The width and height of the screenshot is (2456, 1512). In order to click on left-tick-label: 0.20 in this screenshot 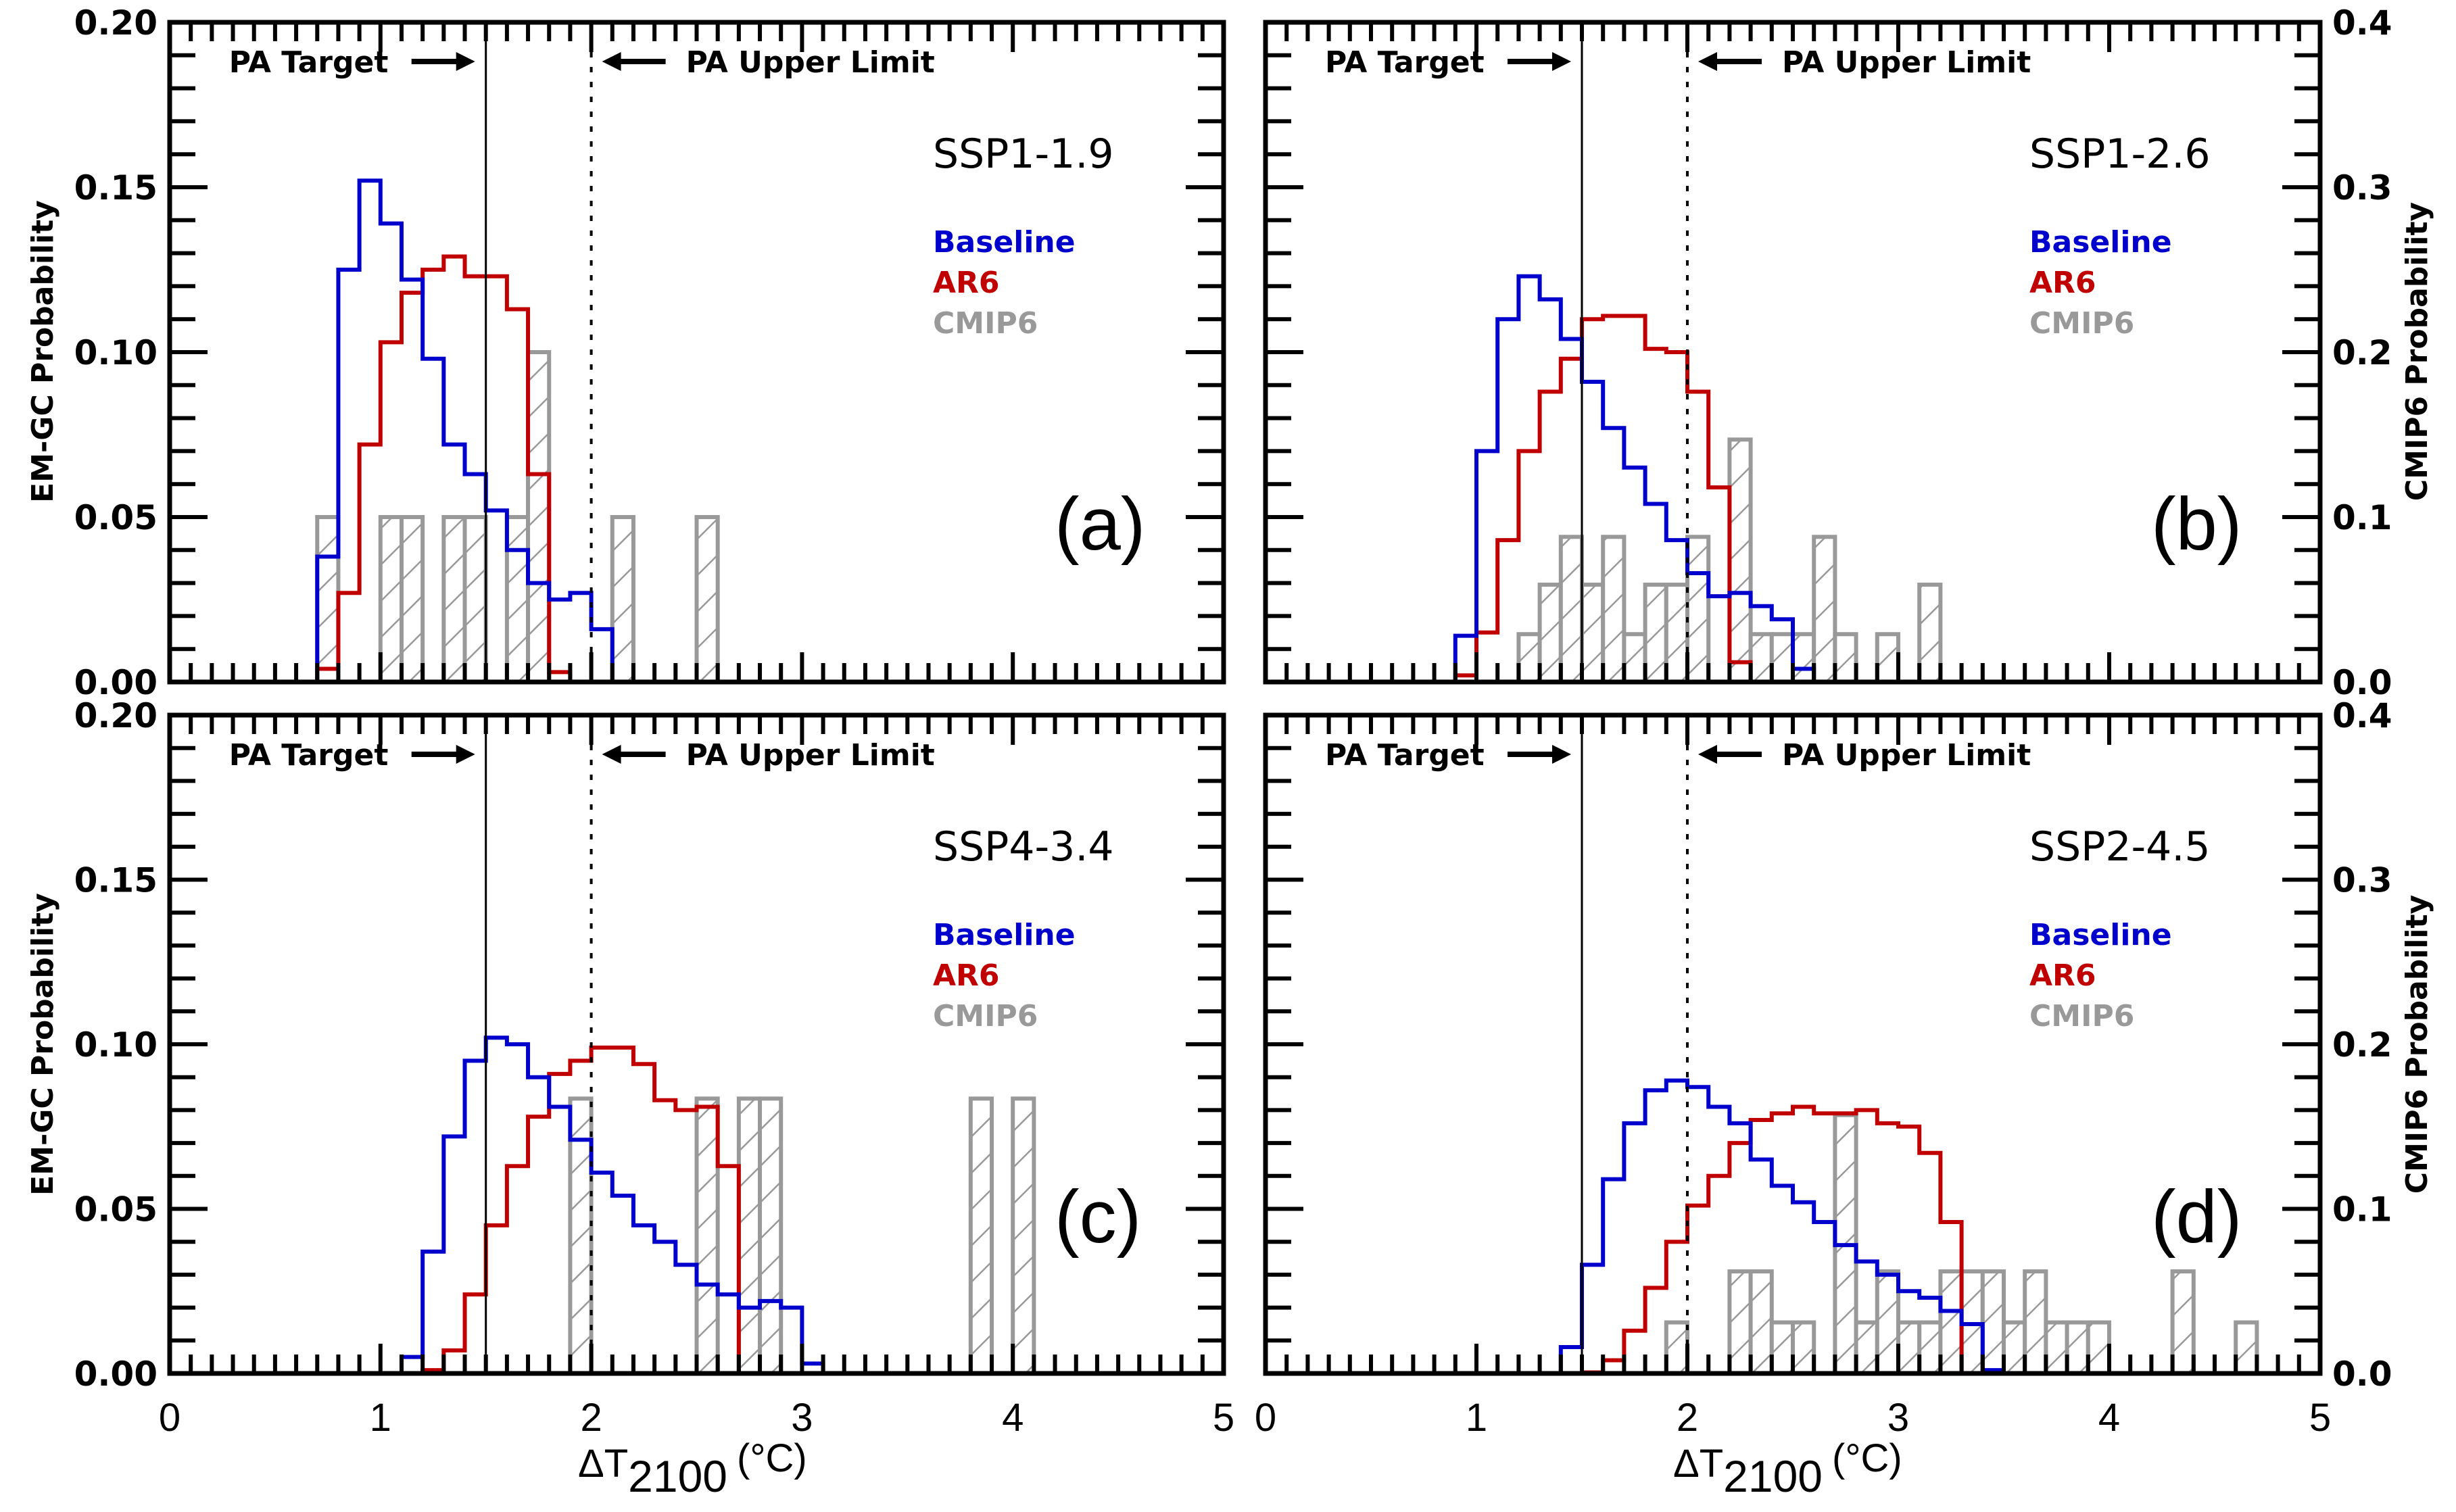, I will do `click(116, 715)`.